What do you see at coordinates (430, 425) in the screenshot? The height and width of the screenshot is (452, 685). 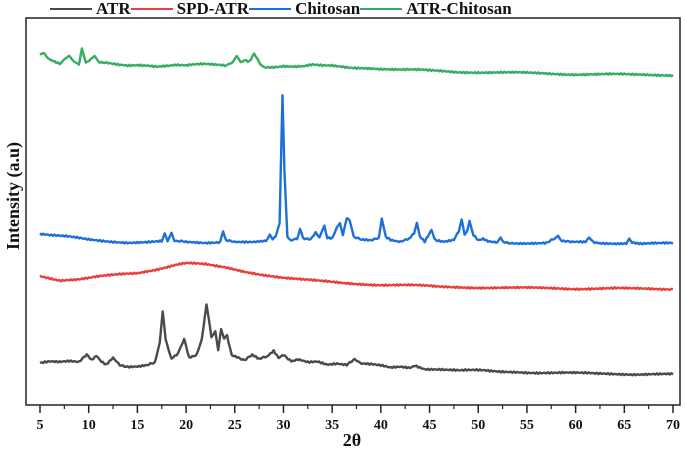 I see `x-tick-label: 45` at bounding box center [430, 425].